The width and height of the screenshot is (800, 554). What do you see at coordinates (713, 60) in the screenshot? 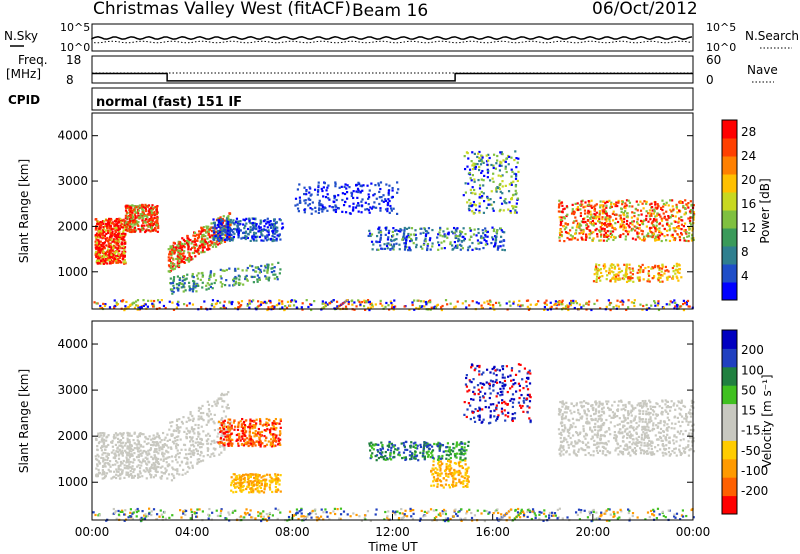
I see `nave-tick-top: 60` at bounding box center [713, 60].